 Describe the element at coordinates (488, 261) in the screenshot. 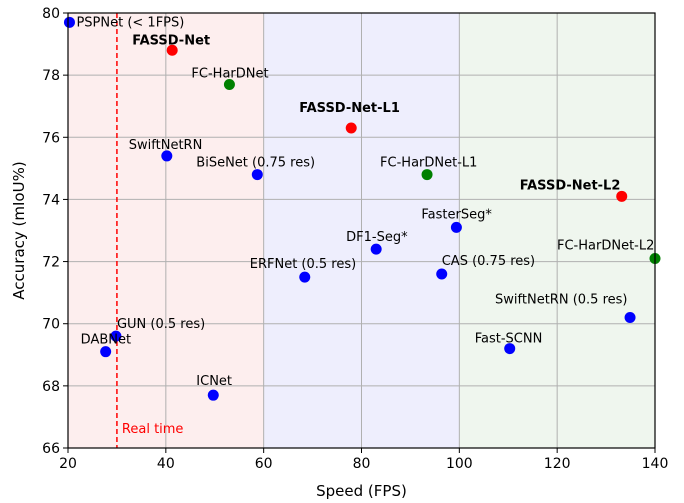

I see `point-label-cas-0-75-res: CAS (0.75 res)` at that location.